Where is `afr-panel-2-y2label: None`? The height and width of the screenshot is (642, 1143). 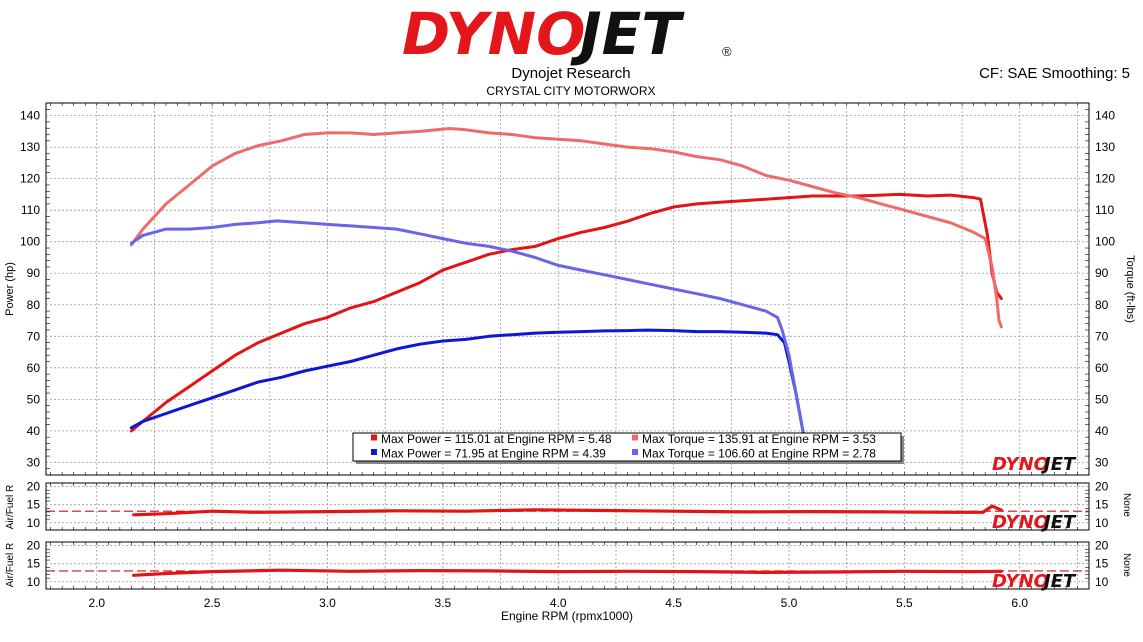
afr-panel-2-y2label: None is located at coordinates (1126, 565).